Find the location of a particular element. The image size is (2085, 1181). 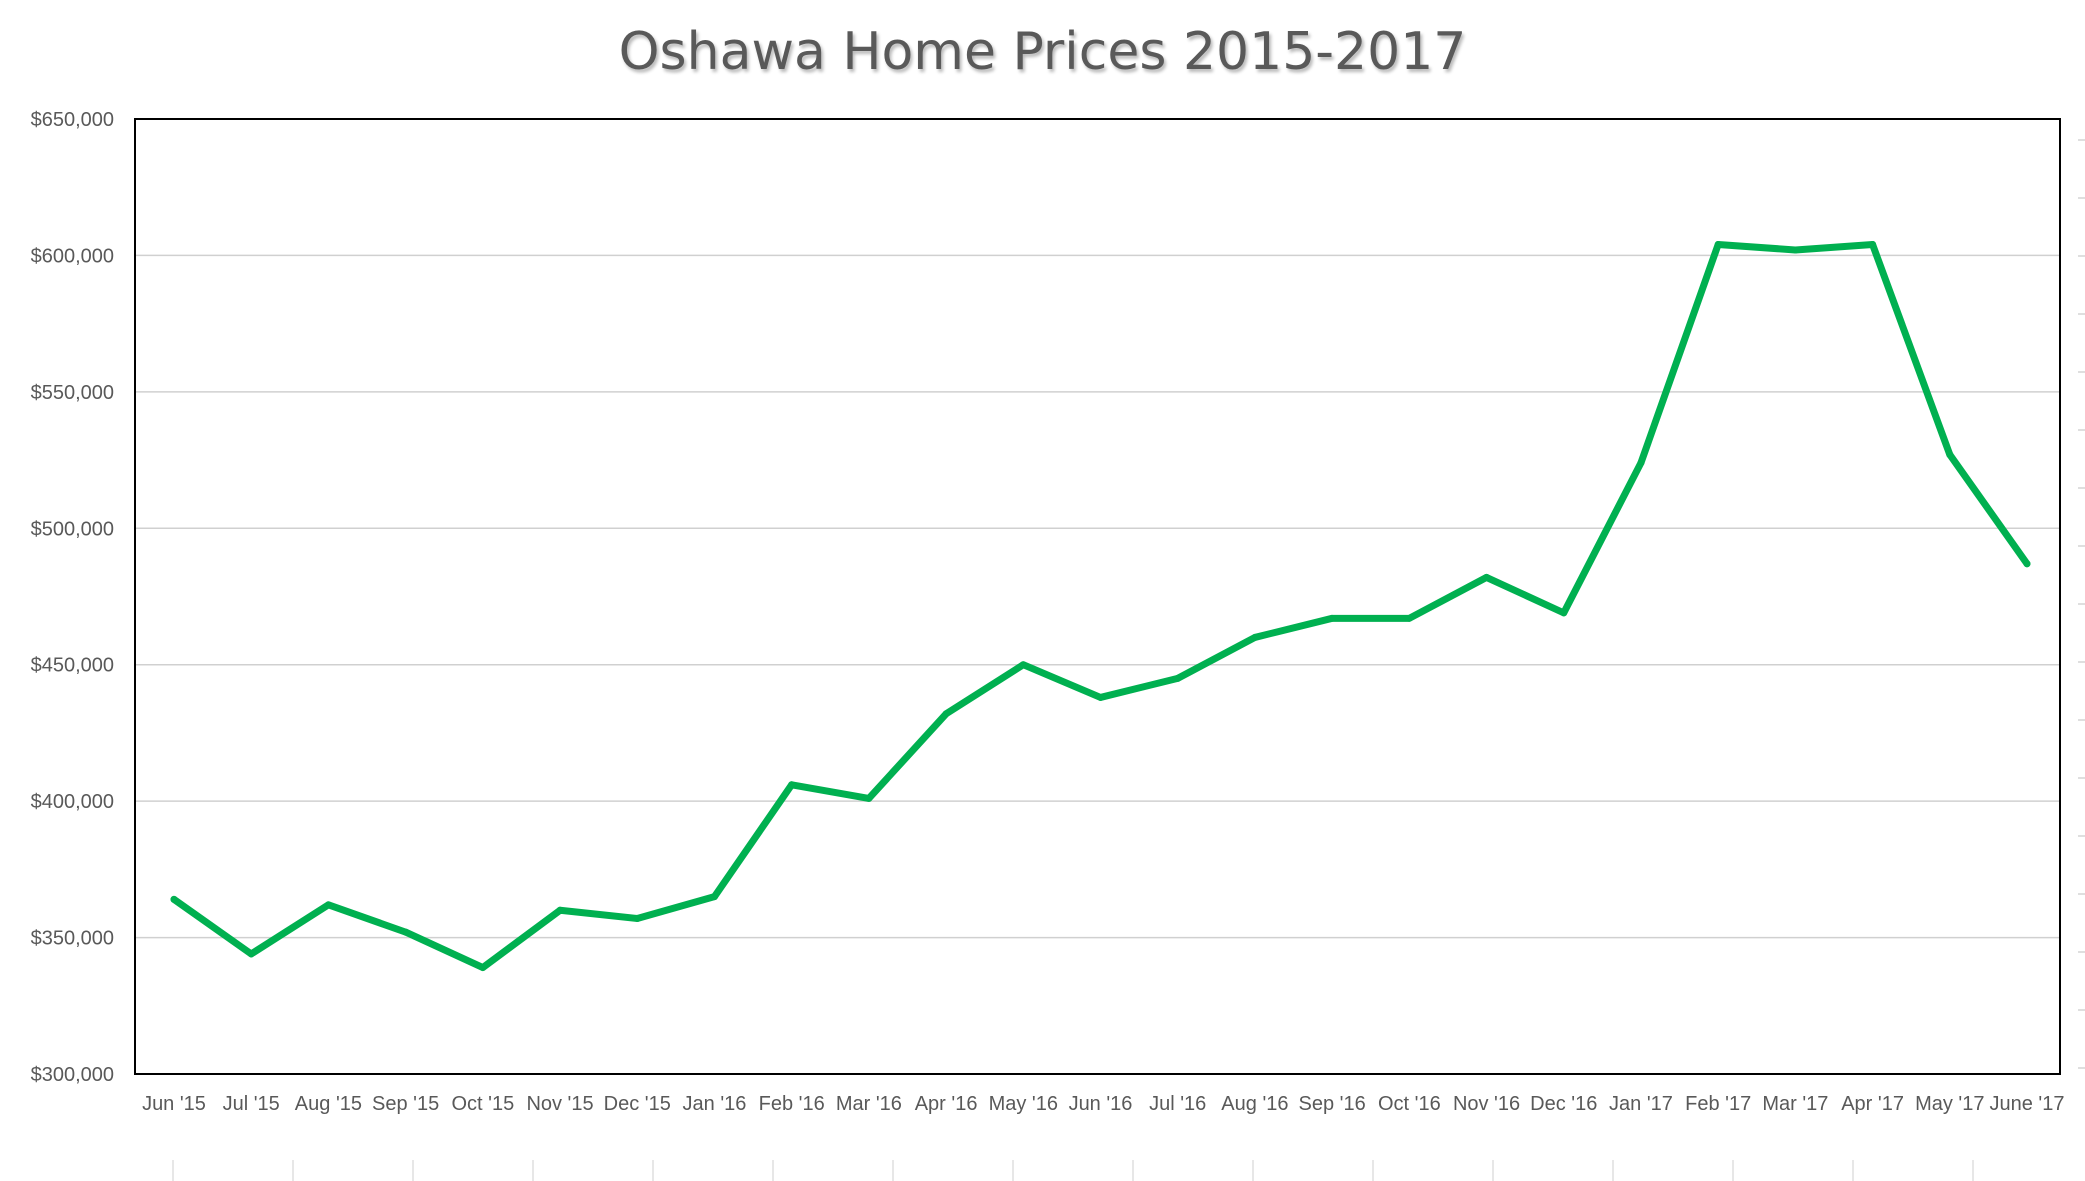

y-tick-label: $550,000 is located at coordinates (72, 393).